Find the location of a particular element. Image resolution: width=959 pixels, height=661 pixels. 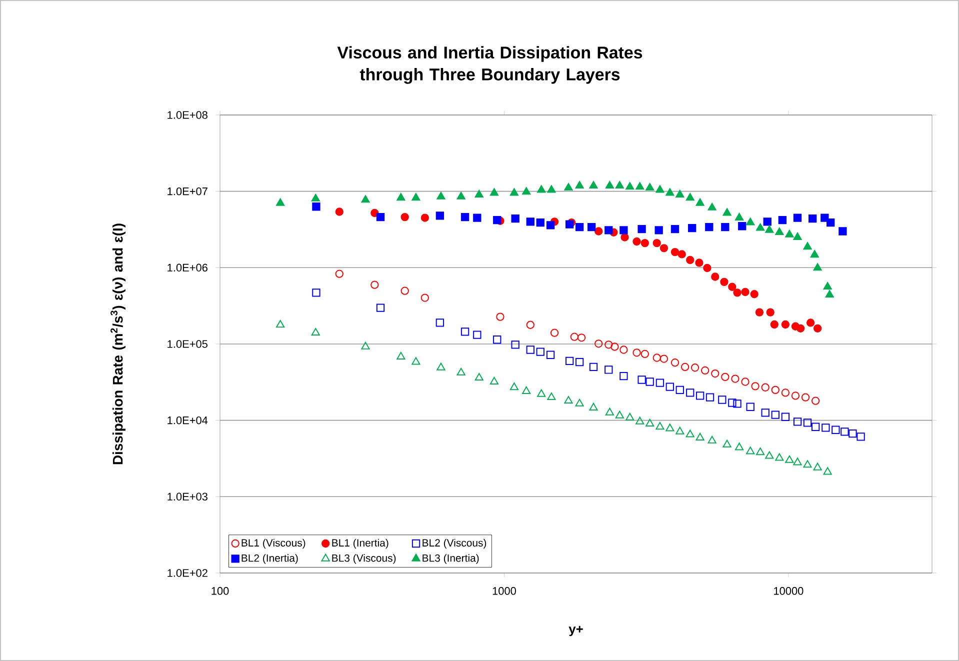

x-axis-title: y+ is located at coordinates (575, 631).